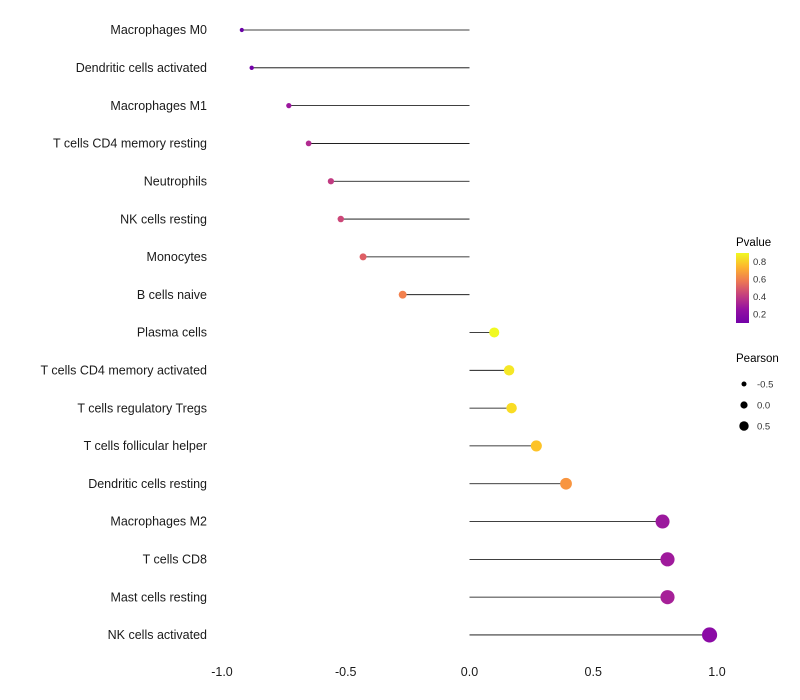  I want to click on lollipop-row: T cells CD8, so click(409, 559).